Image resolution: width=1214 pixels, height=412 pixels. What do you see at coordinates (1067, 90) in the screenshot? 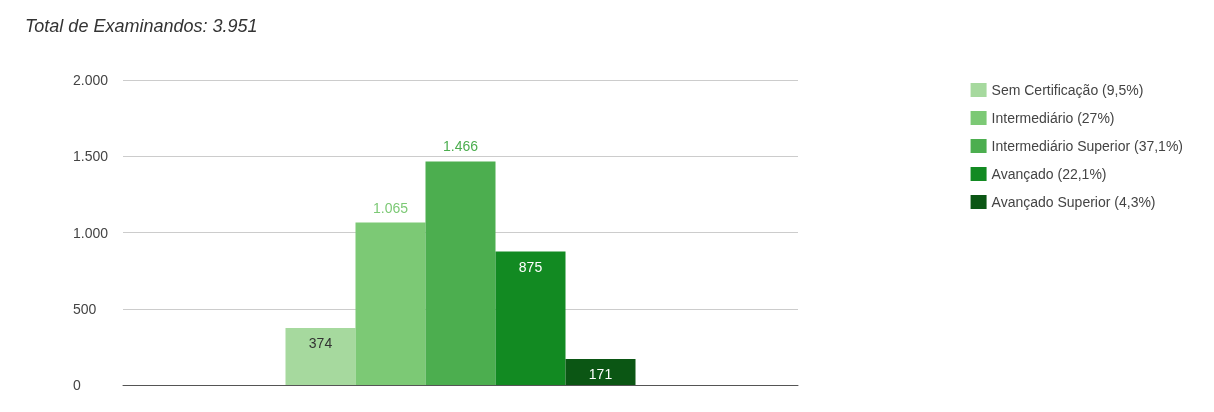
I see `legend-label: Sem Certificação (9,5%)` at bounding box center [1067, 90].